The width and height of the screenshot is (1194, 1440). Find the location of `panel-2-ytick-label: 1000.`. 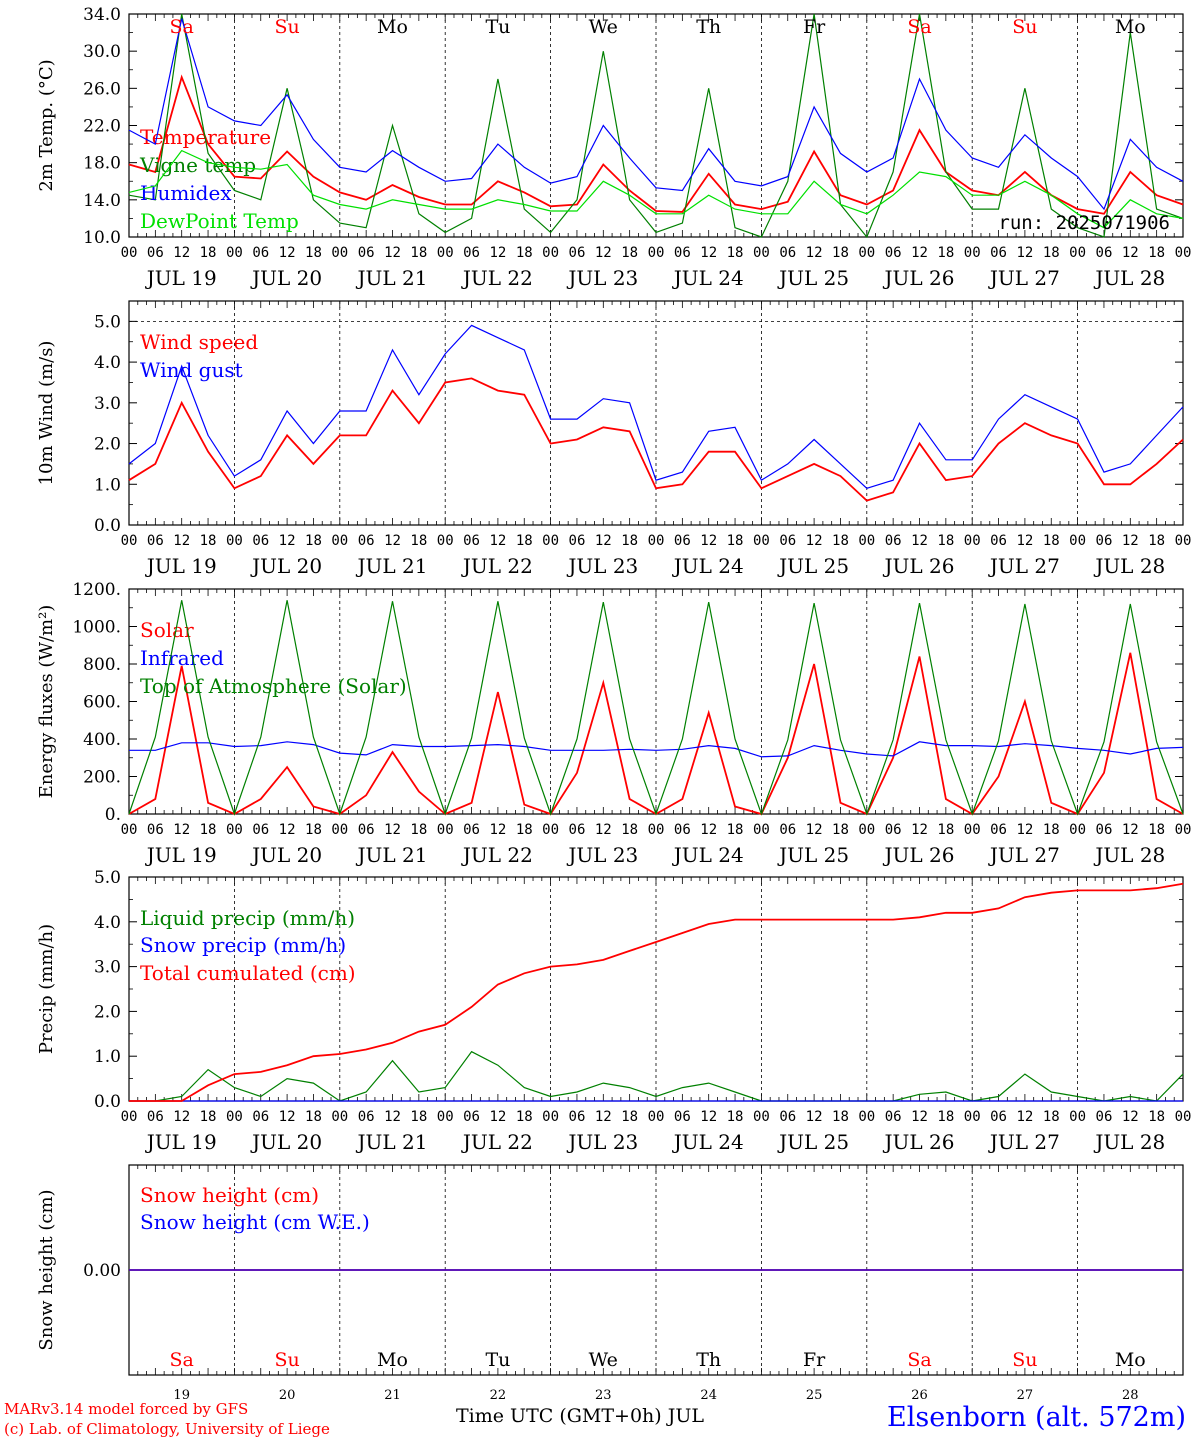

panel-2-ytick-label: 1000. is located at coordinates (96, 628).